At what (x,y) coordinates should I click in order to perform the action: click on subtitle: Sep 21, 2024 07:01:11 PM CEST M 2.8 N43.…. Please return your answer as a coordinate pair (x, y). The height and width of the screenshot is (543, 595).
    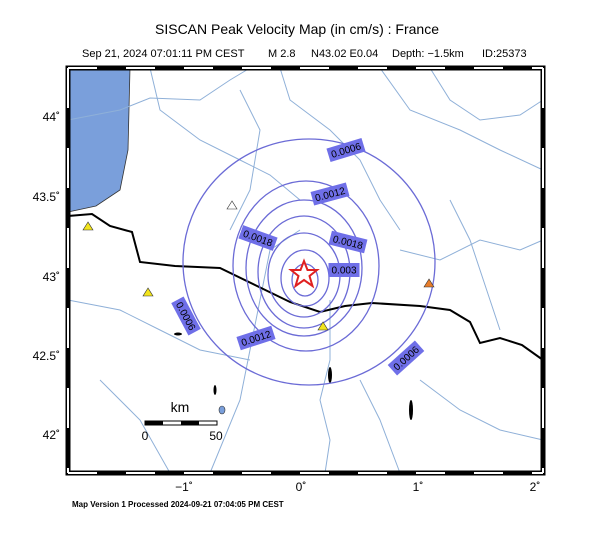
    Looking at the image, I should click on (304, 54).